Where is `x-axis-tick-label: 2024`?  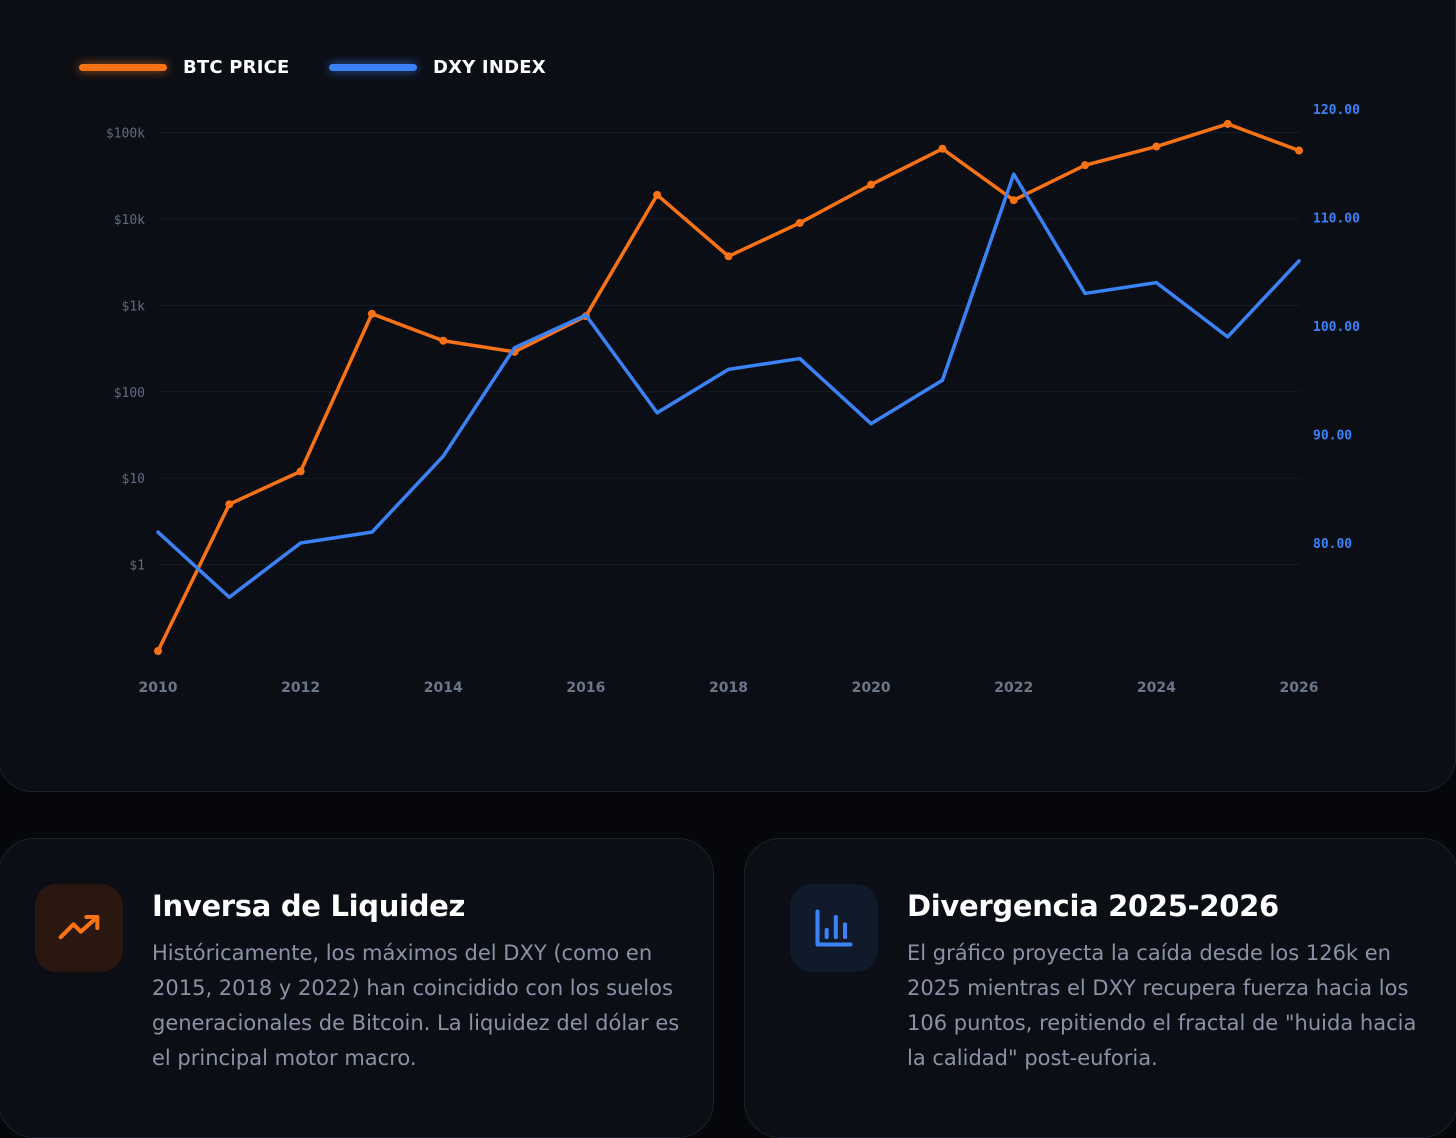 x-axis-tick-label: 2024 is located at coordinates (1156, 688).